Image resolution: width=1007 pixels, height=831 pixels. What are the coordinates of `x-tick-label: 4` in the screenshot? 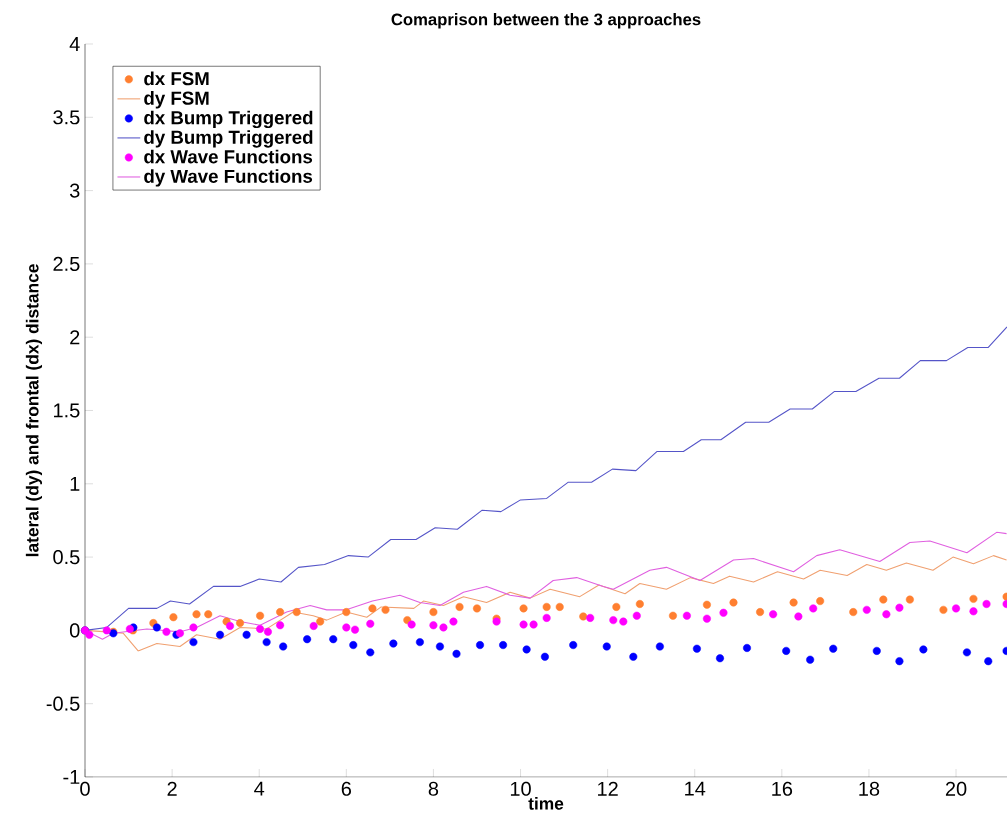 It's located at (259, 788).